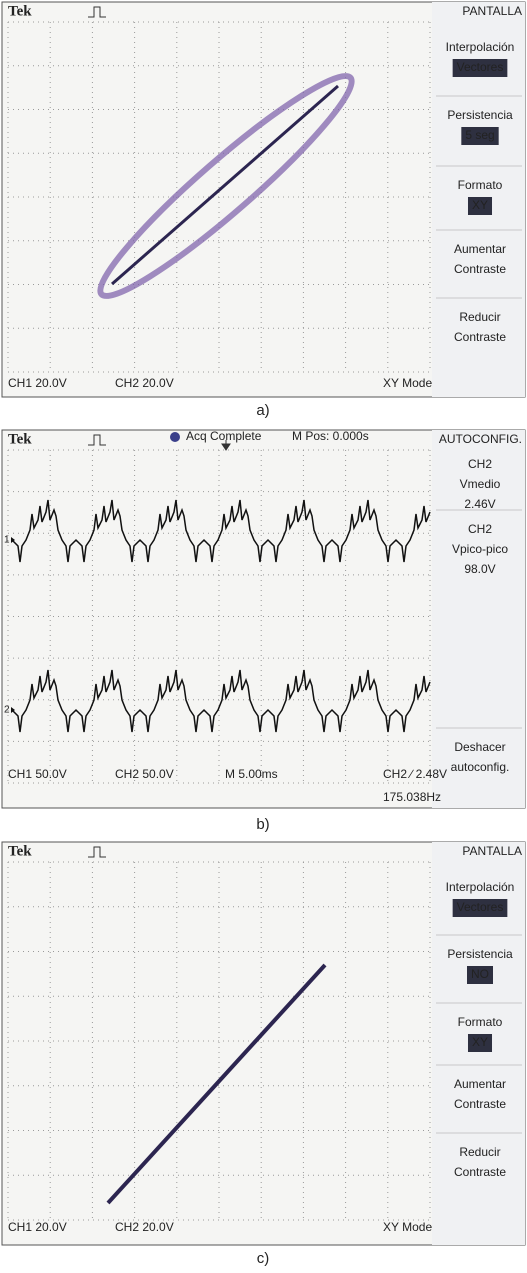 The height and width of the screenshot is (1273, 527). I want to click on footer-text: CH2 50.0V, so click(144, 774).